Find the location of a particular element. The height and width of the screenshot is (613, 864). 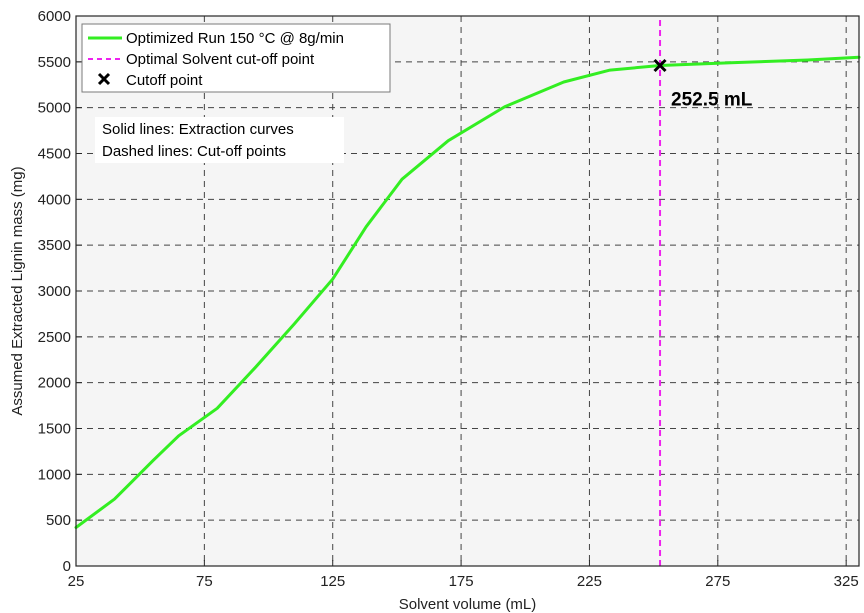

y-tick-label: 3500 is located at coordinates (54, 245).